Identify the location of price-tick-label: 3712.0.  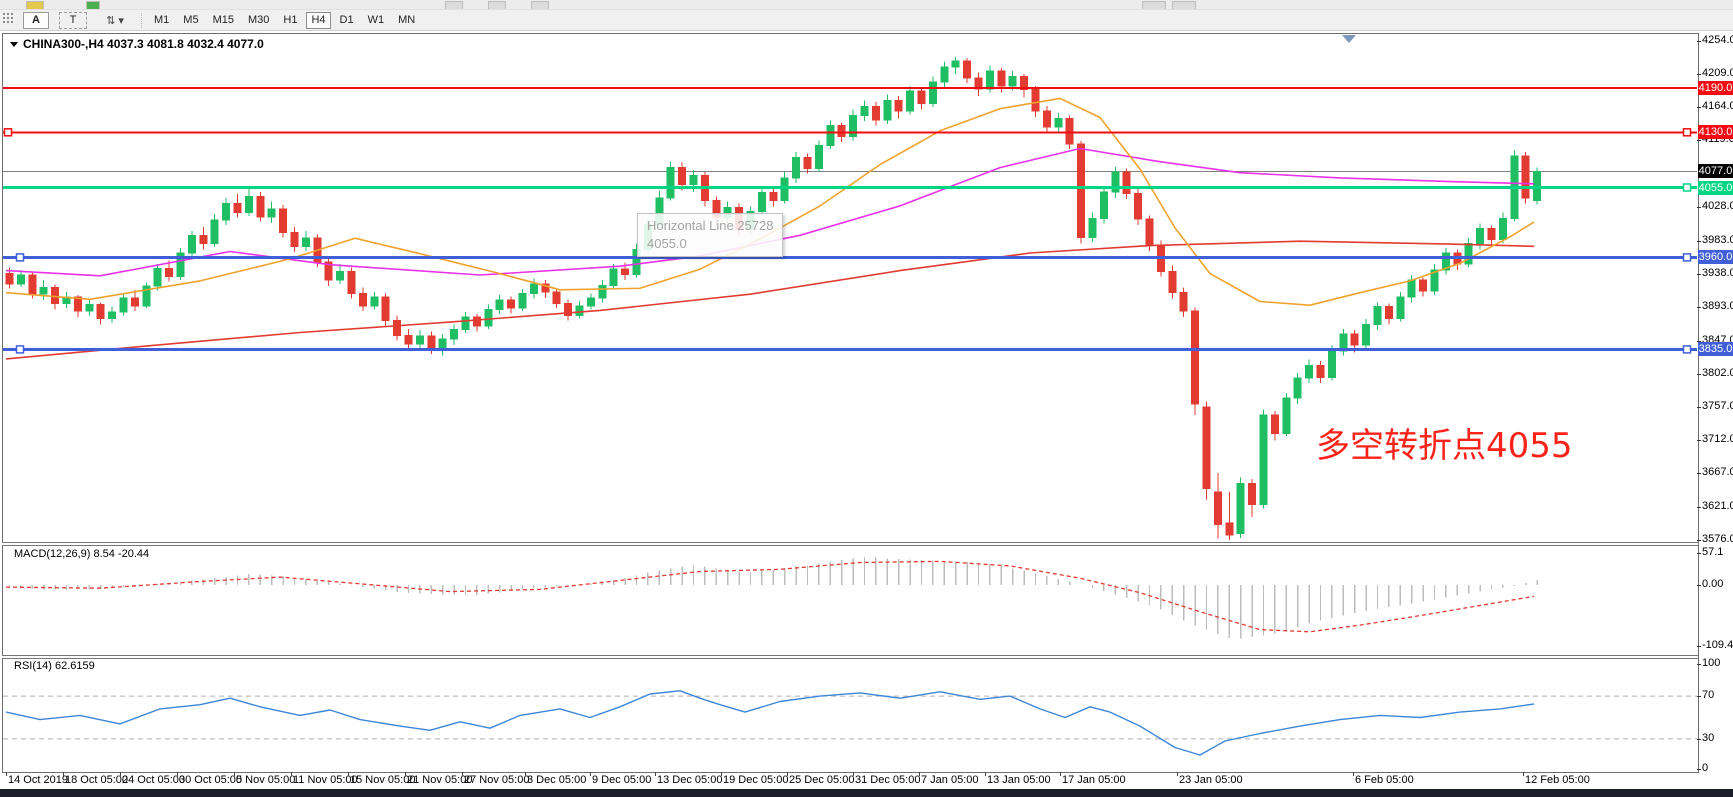
(1717, 438).